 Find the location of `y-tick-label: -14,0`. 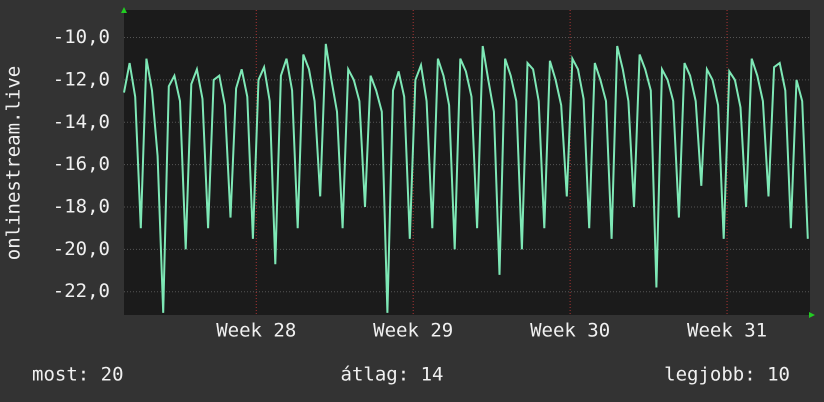

y-tick-label: -14,0 is located at coordinates (81, 122).